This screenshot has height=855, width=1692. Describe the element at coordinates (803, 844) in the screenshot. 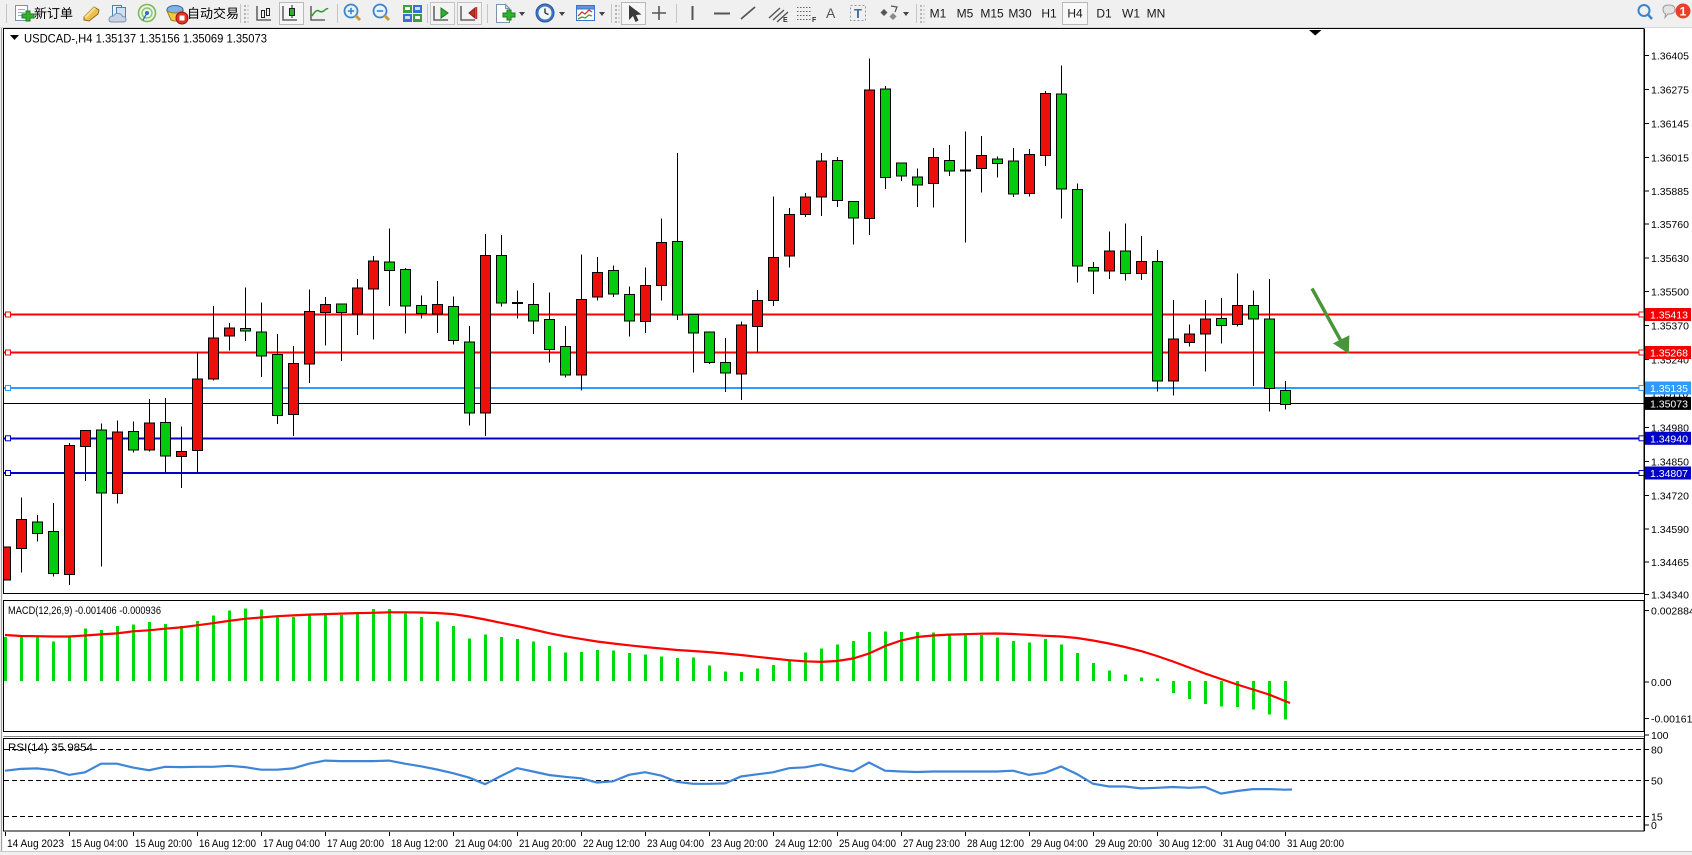

I see `svg-text: 24 Aug 12:00` at that location.